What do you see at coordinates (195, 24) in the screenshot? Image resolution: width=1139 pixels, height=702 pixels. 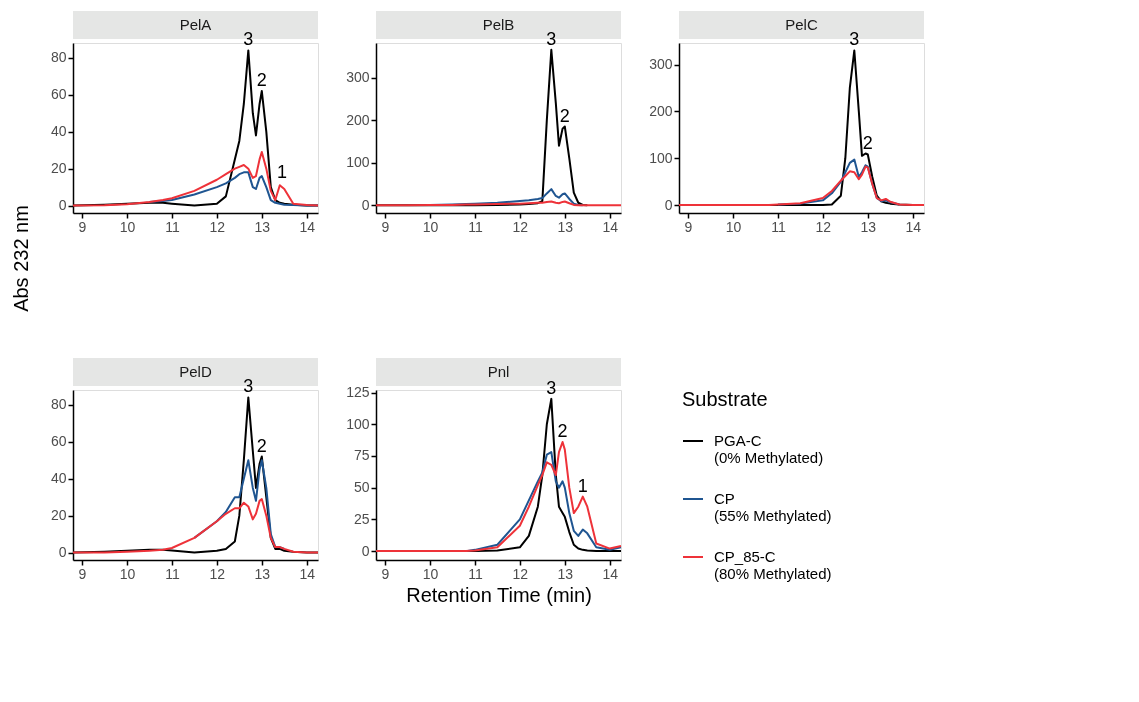 I see `chart-title: PelA` at bounding box center [195, 24].